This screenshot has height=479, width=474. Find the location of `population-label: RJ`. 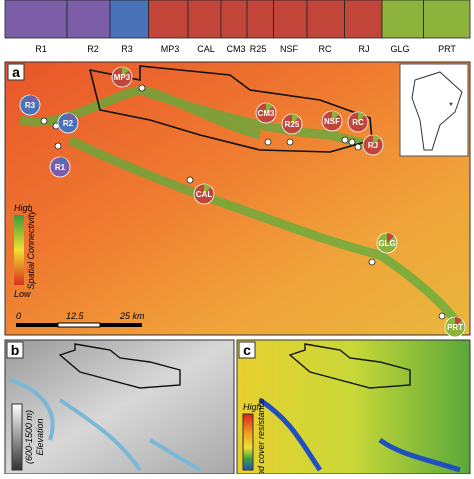

population-label: RJ is located at coordinates (364, 49).